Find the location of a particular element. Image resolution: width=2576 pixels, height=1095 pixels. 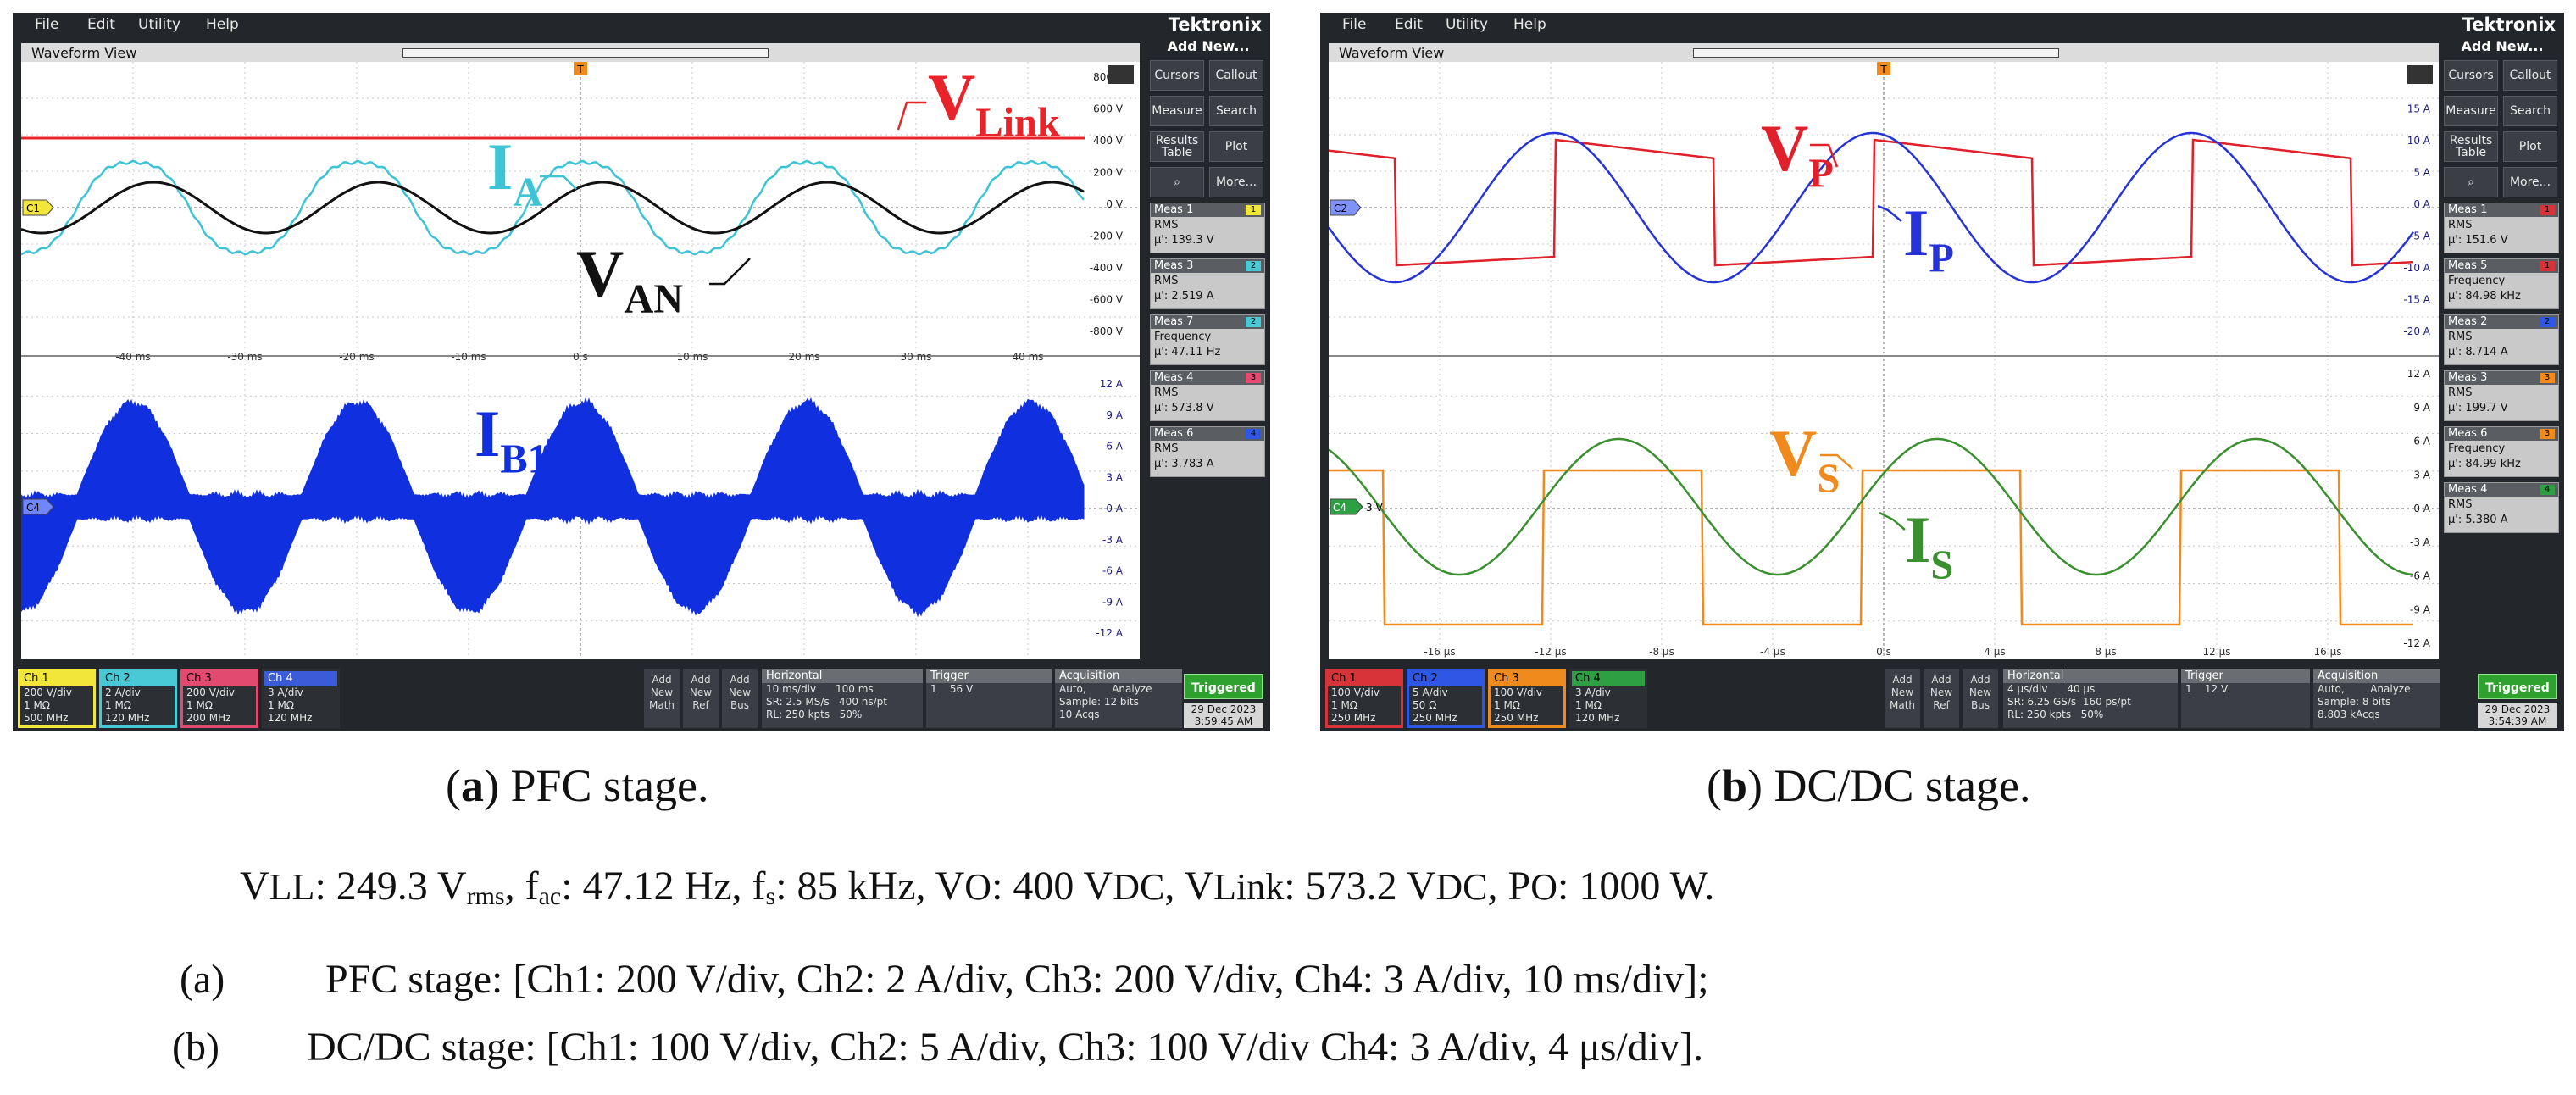

time-tick-label: 4 μs is located at coordinates (1994, 652).